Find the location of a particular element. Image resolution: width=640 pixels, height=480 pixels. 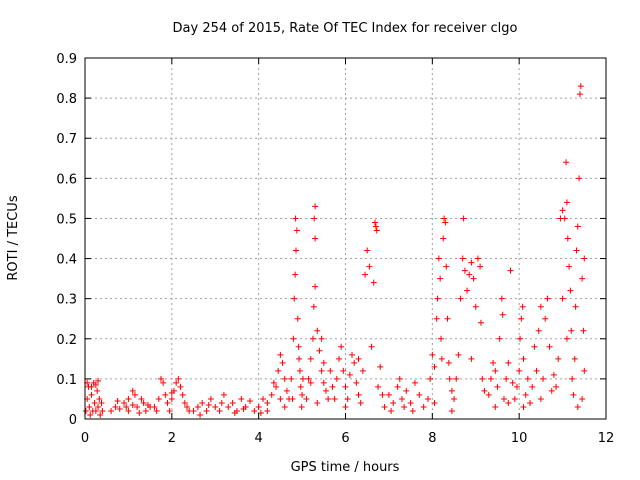

y-axis-label: ROTI / TECUs is located at coordinates (13, 237).